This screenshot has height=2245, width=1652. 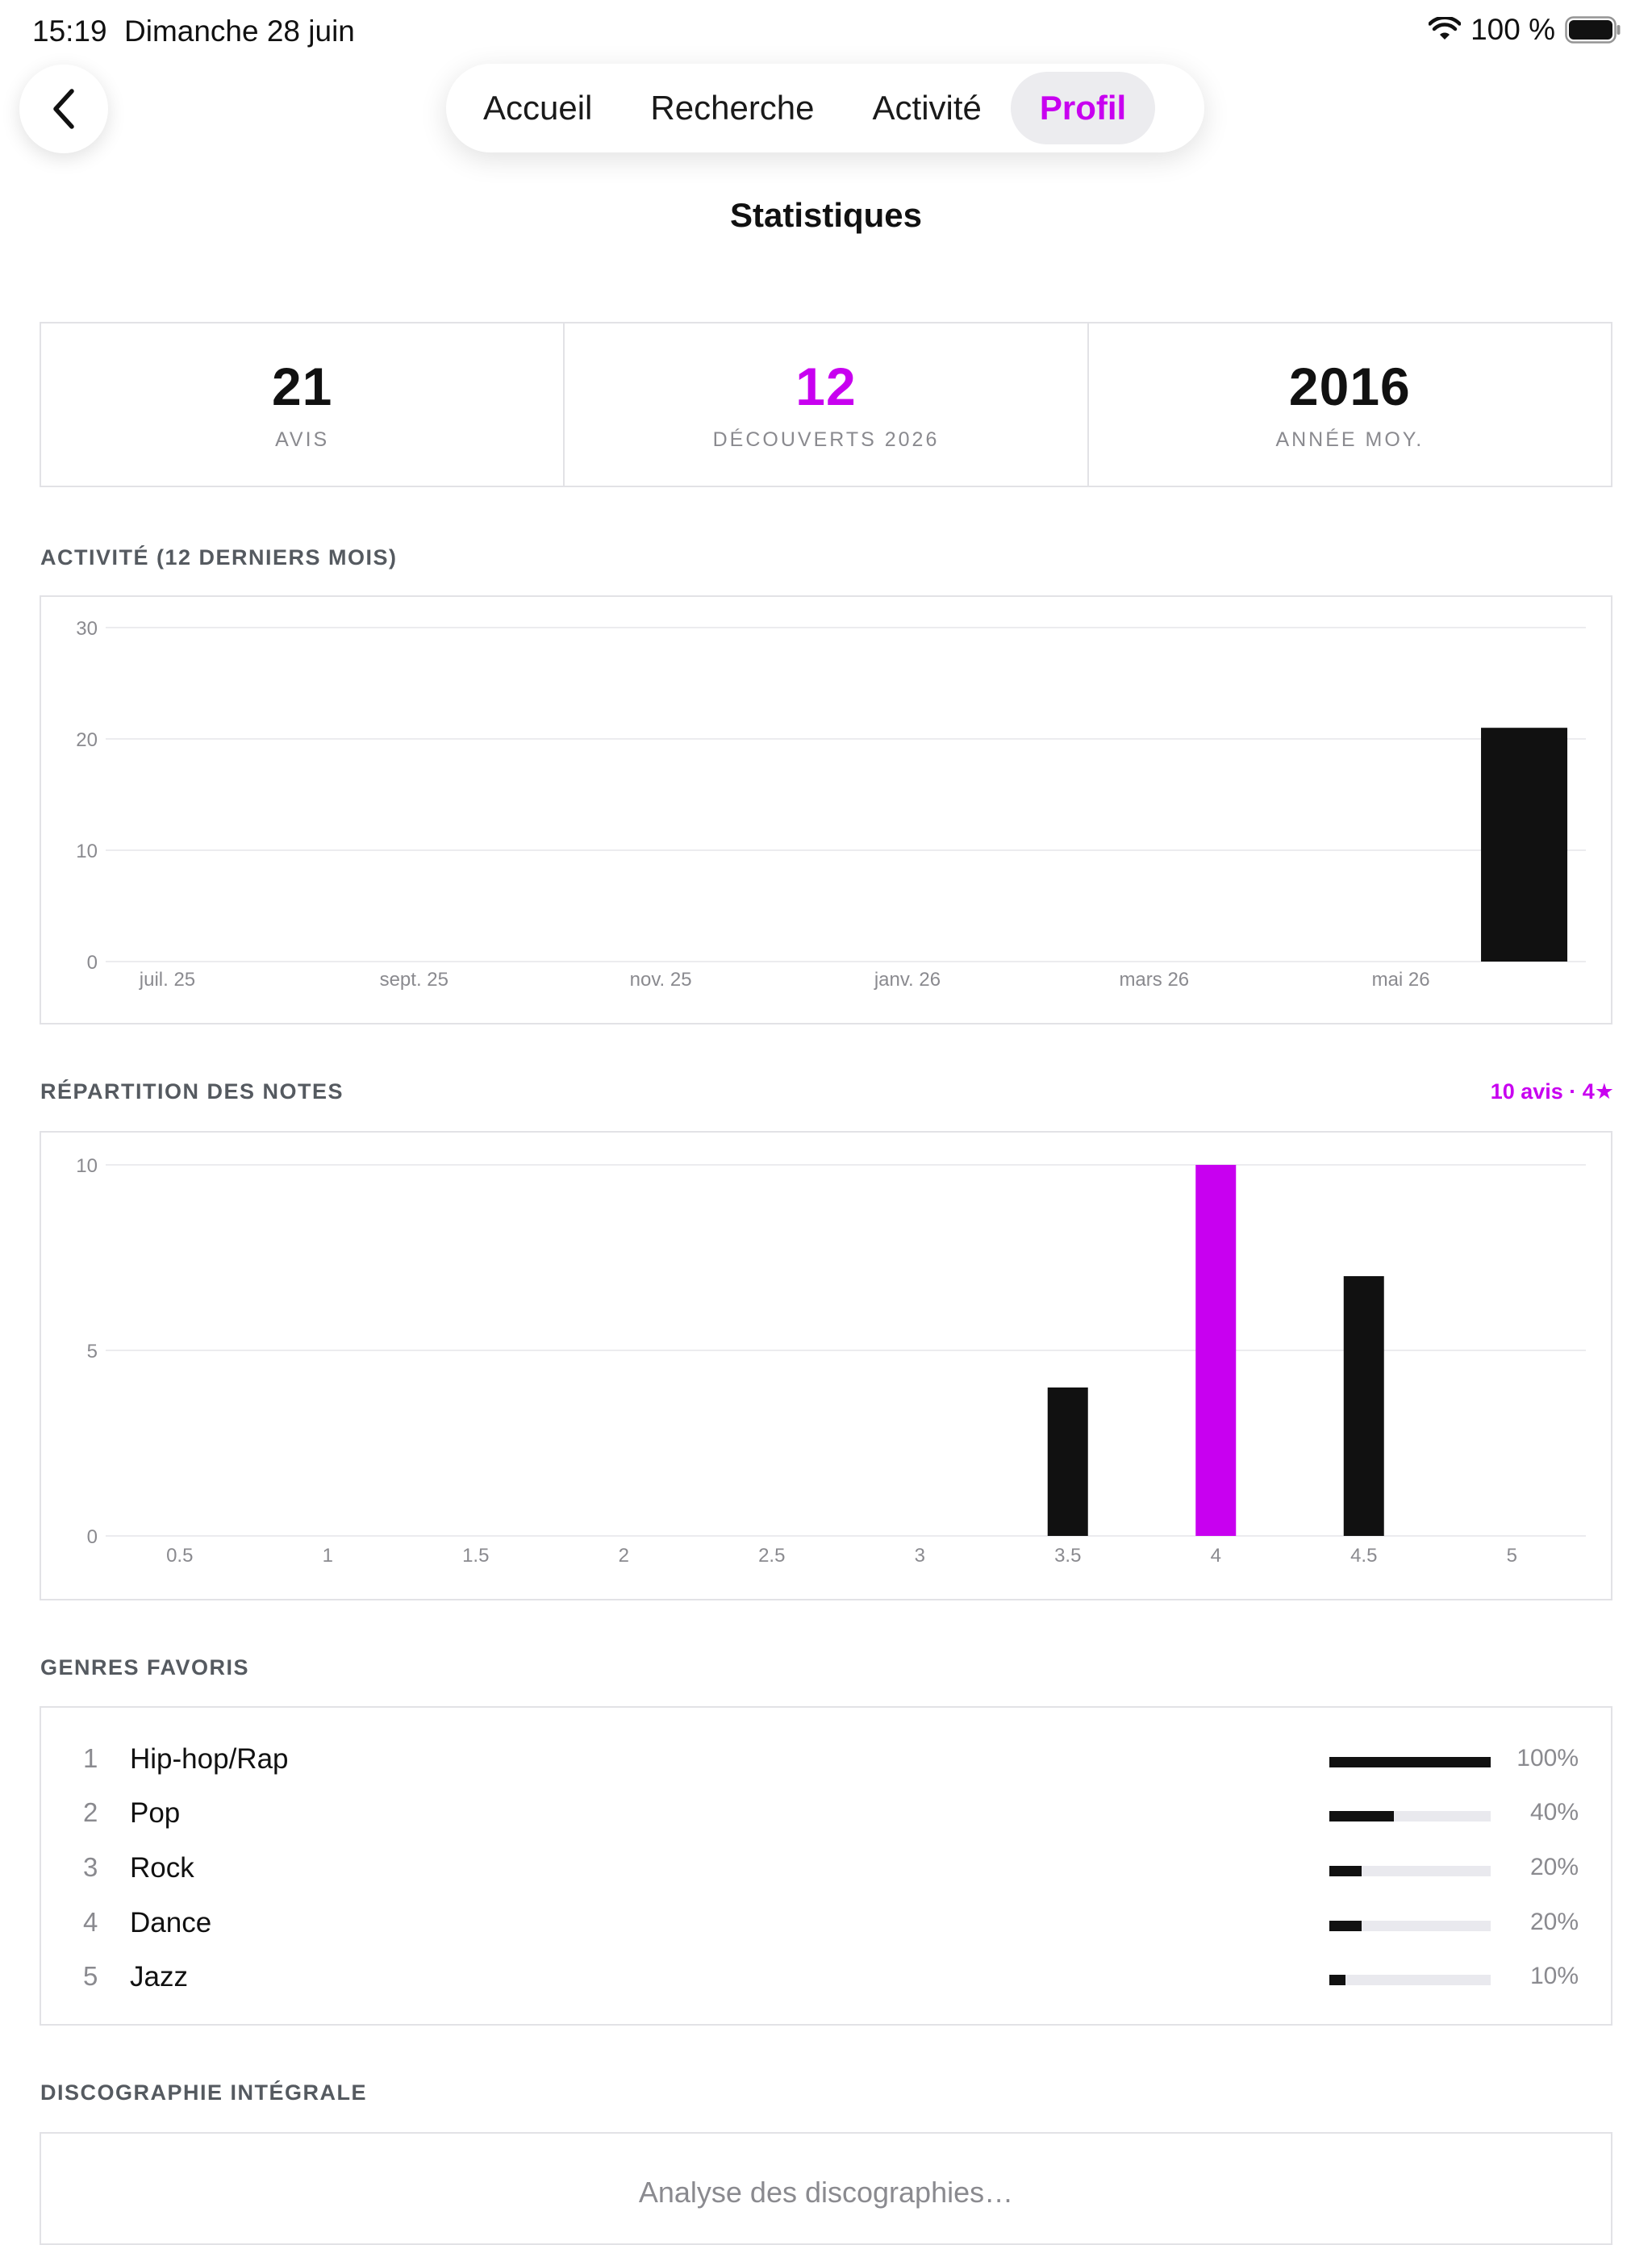 I want to click on genre-percentage: 40%, so click(x=1554, y=1813).